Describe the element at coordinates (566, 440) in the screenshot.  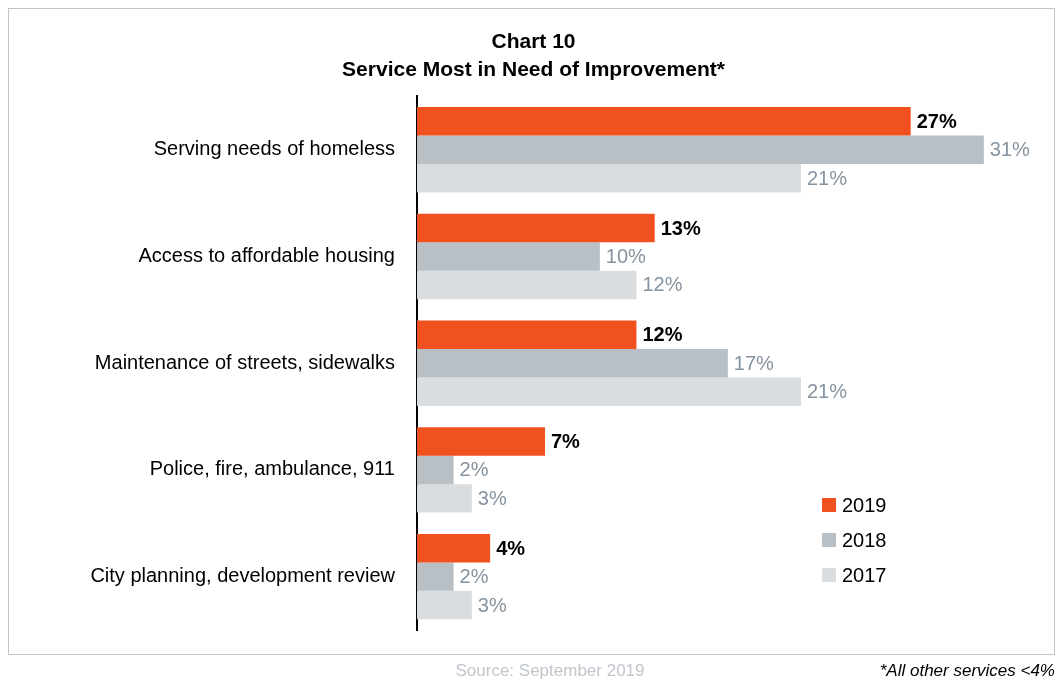
I see `data-label: 7%` at that location.